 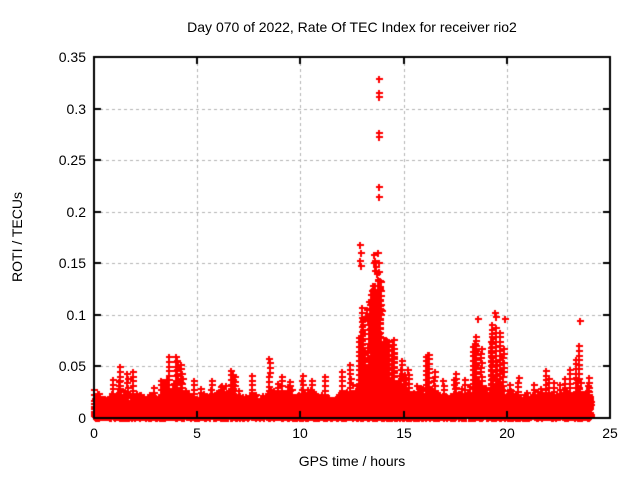 I want to click on y-tick-label: 0.25, so click(x=72, y=160).